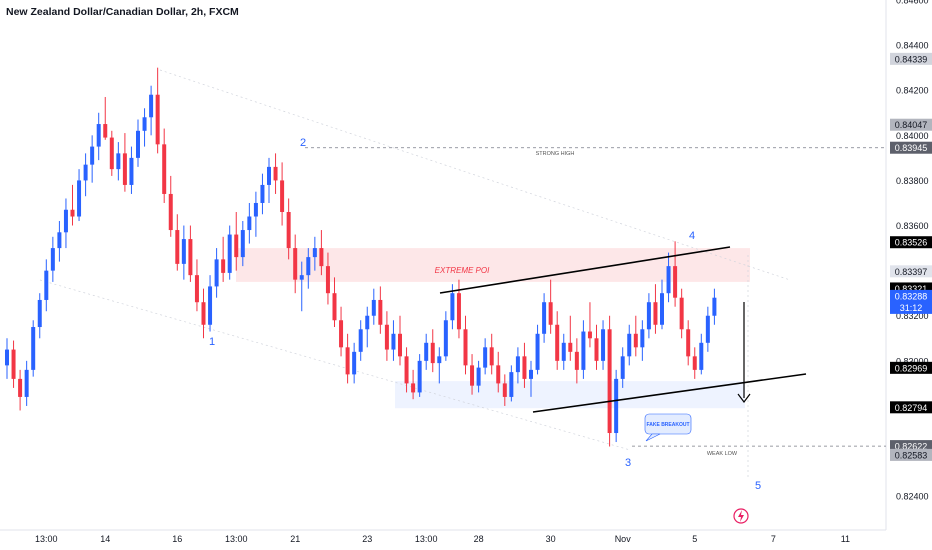  Describe the element at coordinates (911, 125) in the screenshot. I see `price-label-text: 0.84047` at that location.